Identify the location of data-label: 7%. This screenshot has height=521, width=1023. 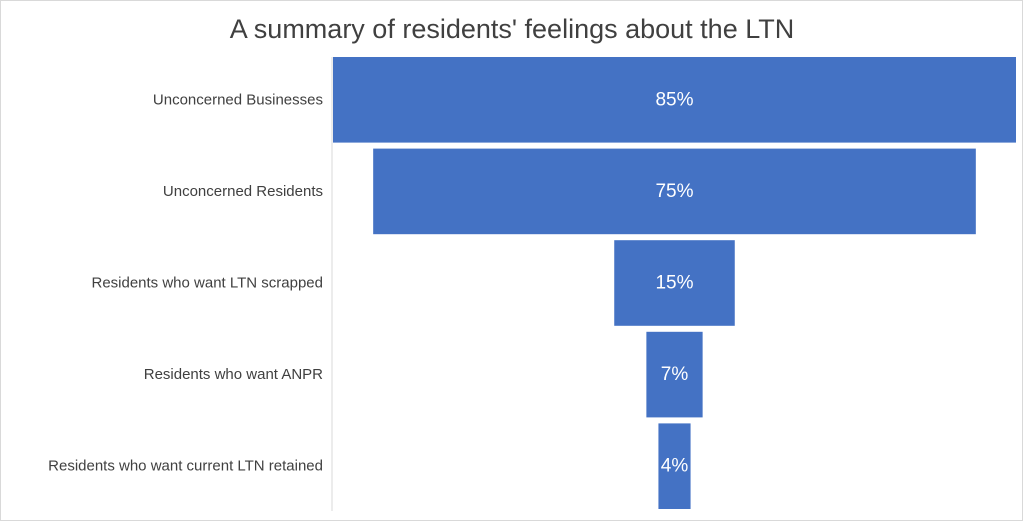
(675, 374).